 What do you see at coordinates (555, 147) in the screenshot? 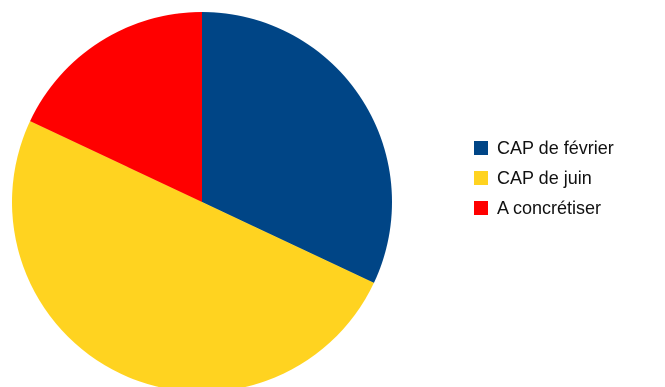
I see `legend-label: CAP de février` at bounding box center [555, 147].